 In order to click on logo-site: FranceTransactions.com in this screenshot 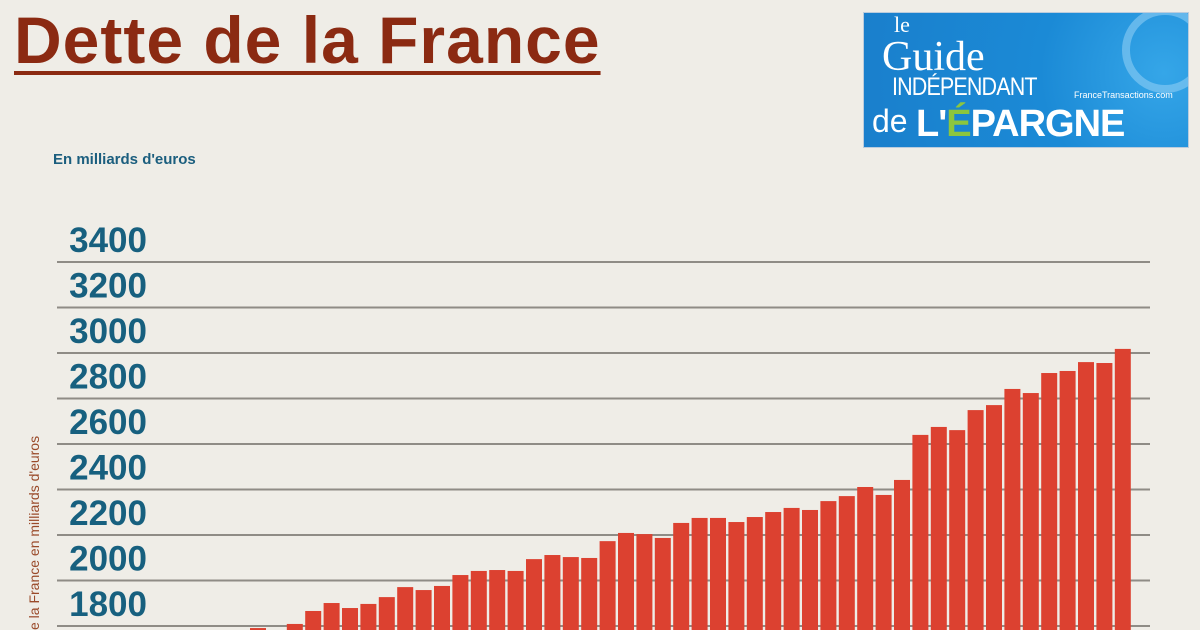, I will do `click(1123, 95)`.